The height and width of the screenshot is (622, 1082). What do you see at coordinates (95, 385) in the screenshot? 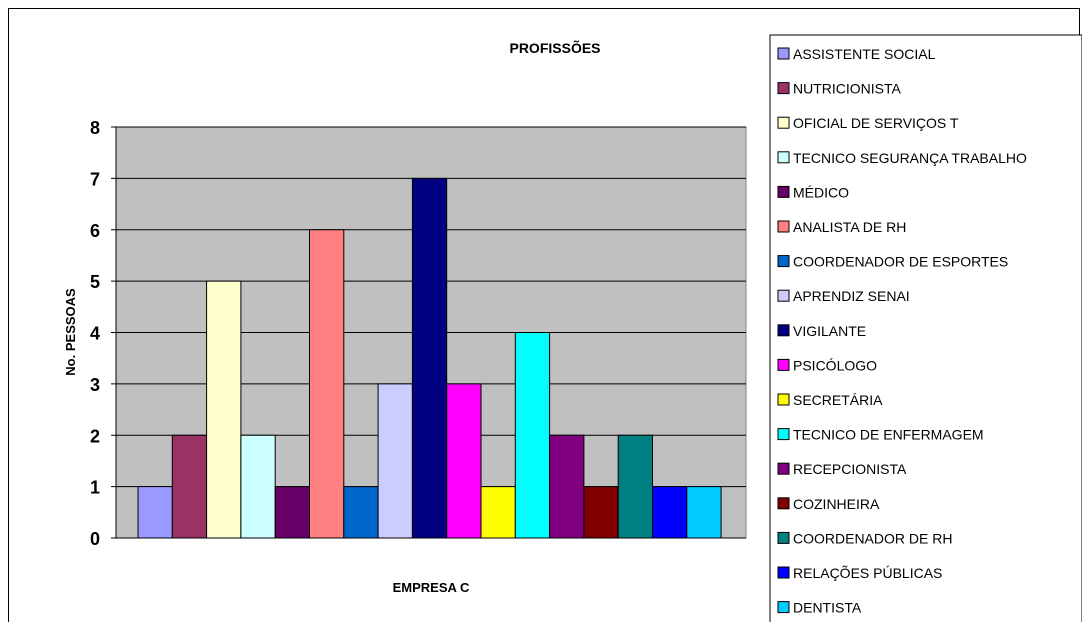
I see `y-tick-label: 3` at bounding box center [95, 385].